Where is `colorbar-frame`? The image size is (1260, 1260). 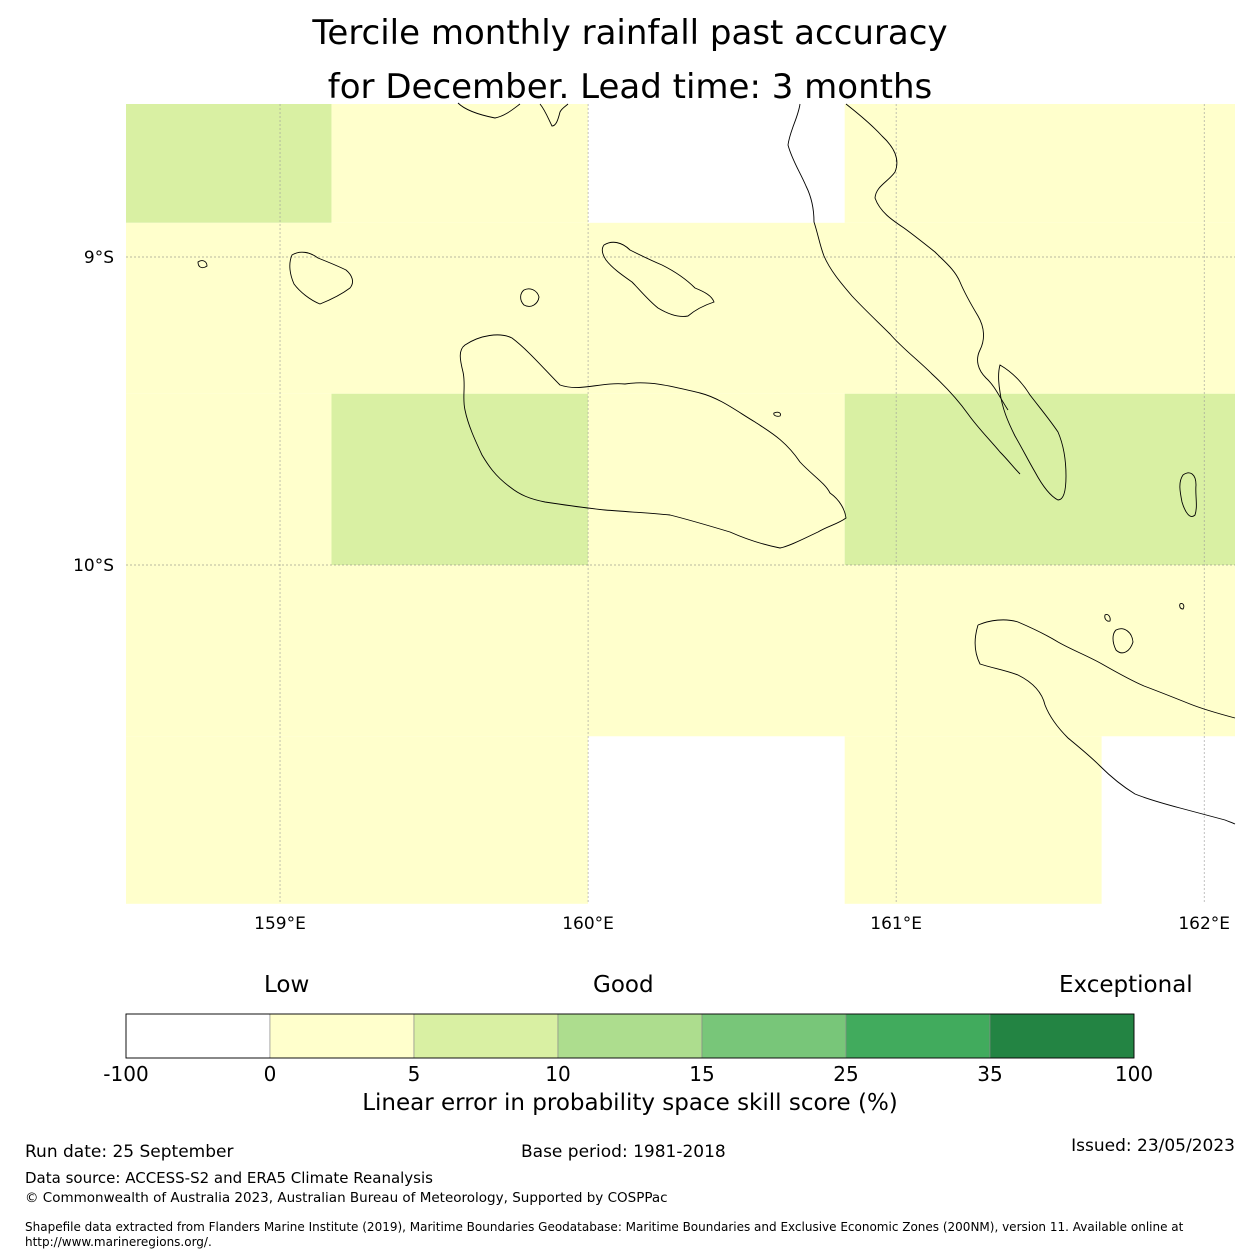 colorbar-frame is located at coordinates (630, 1036).